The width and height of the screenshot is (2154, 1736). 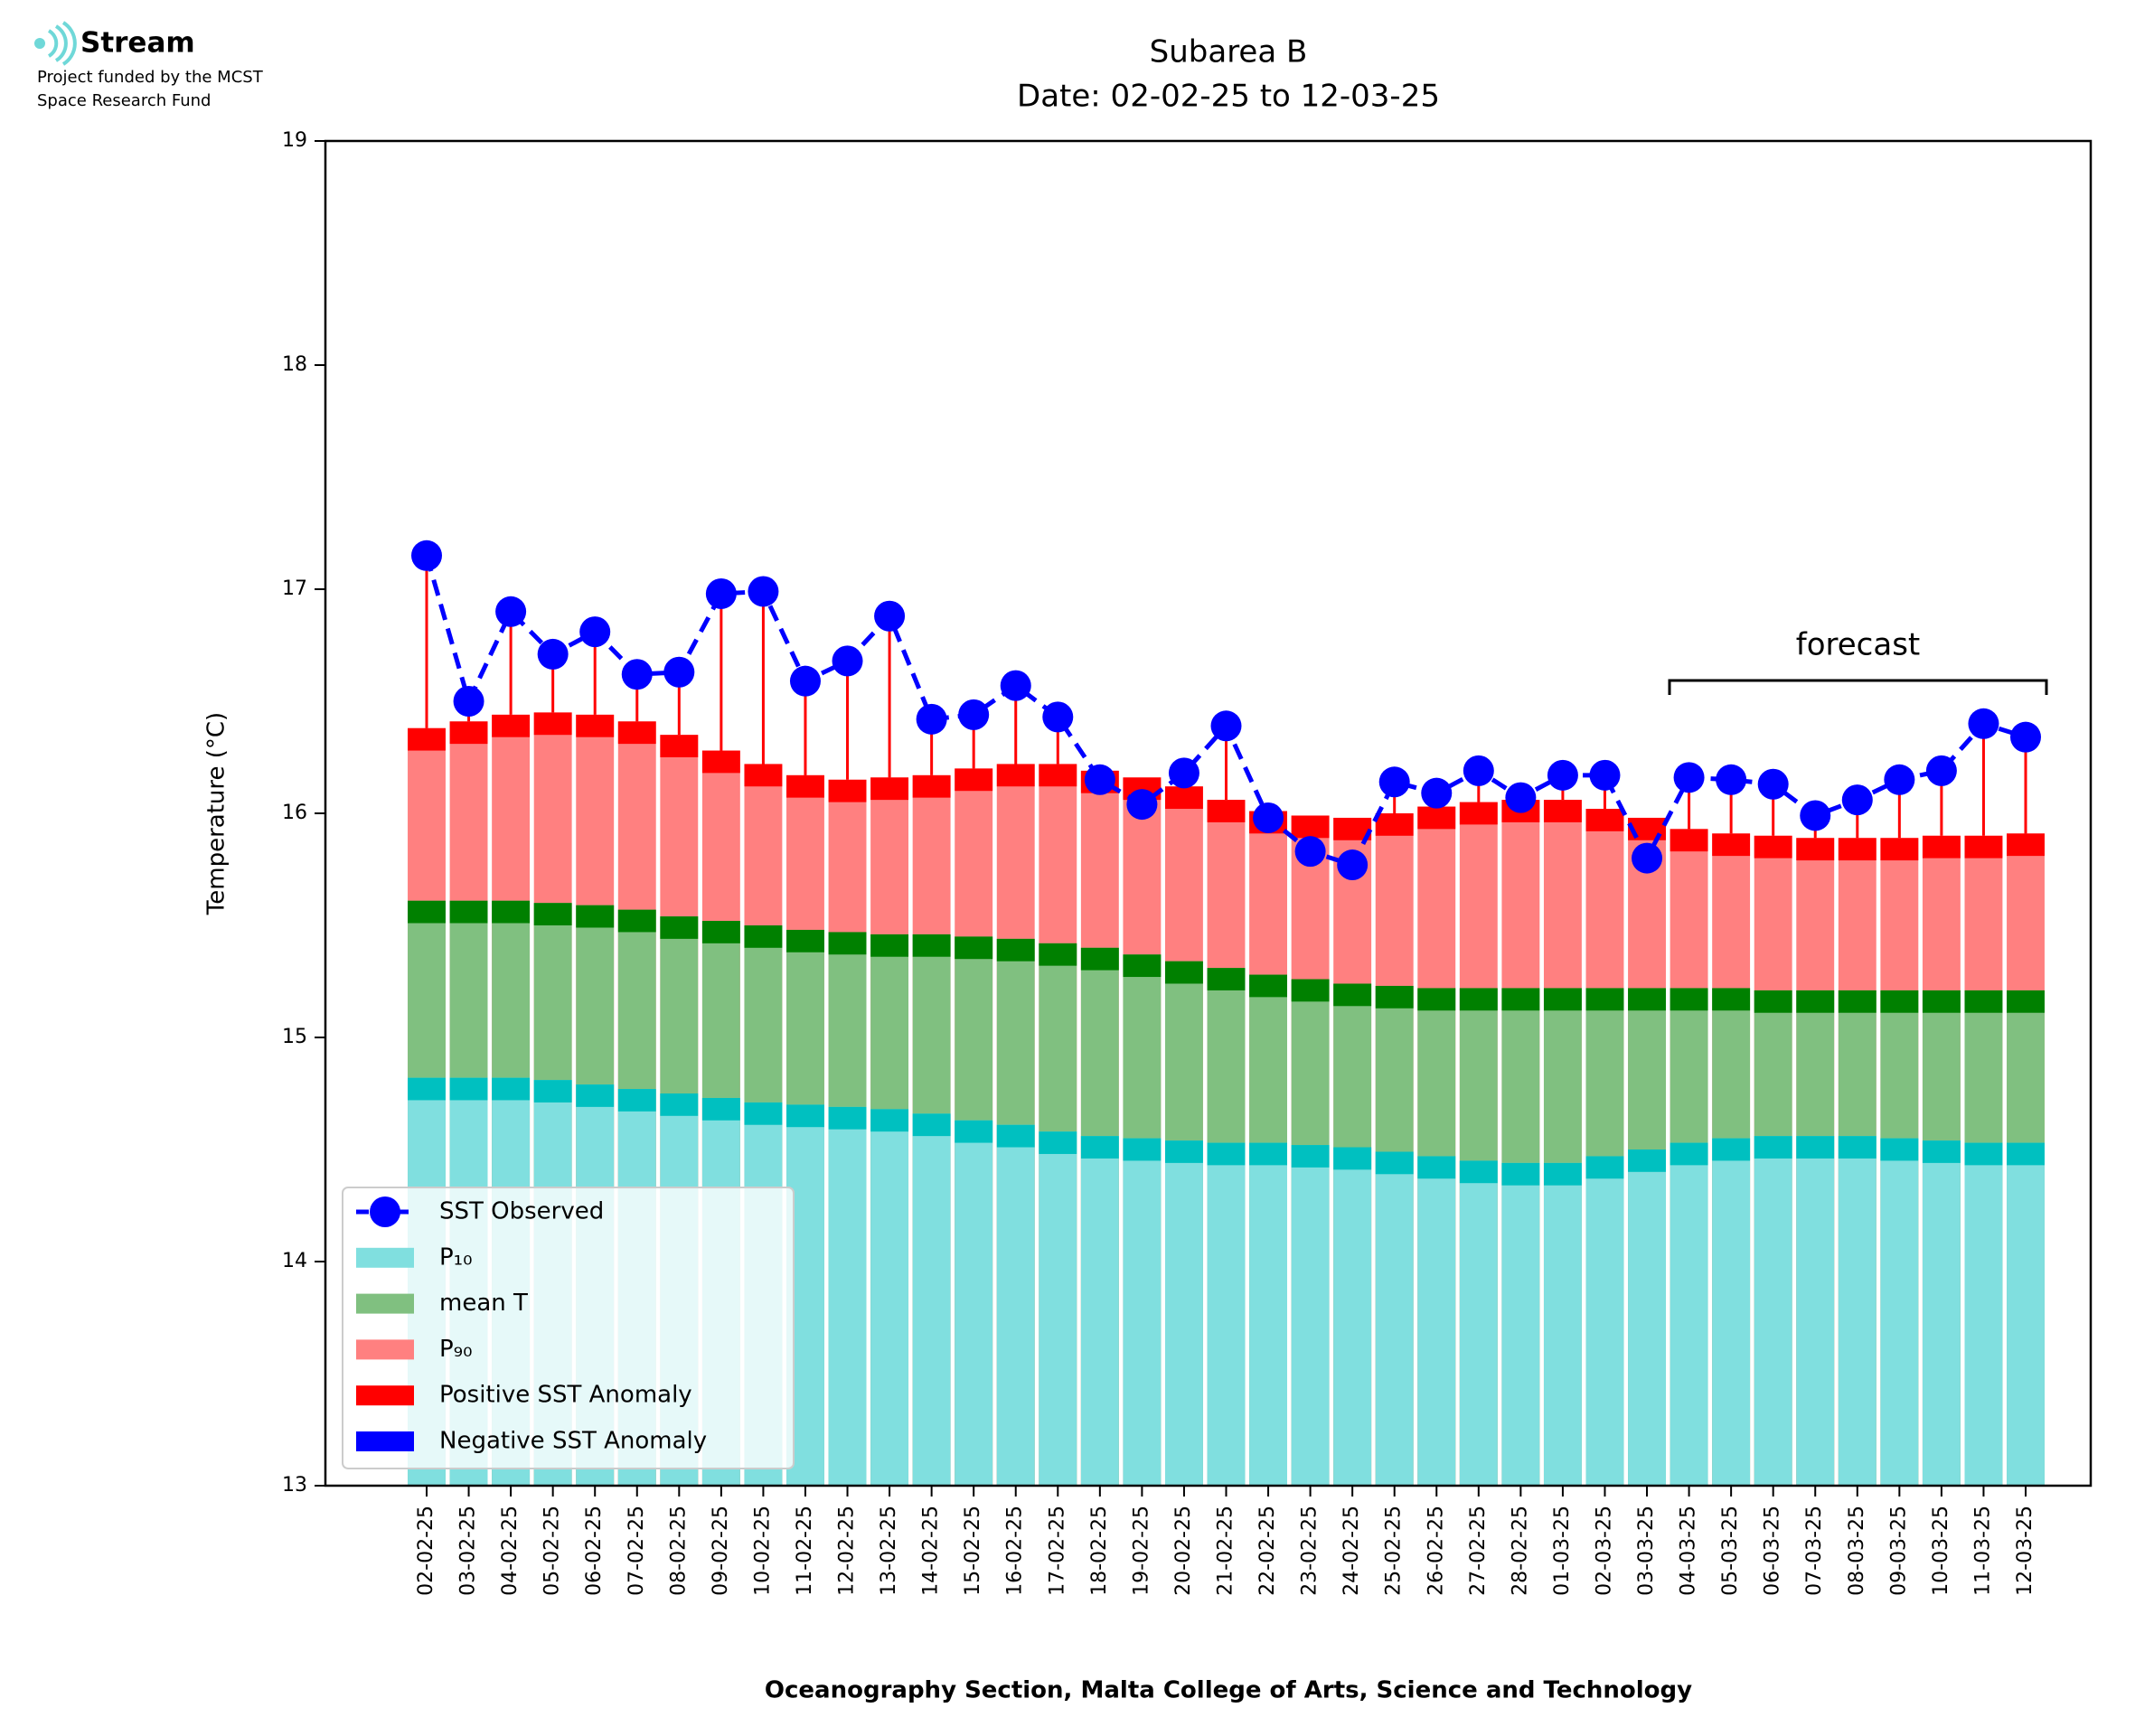 I want to click on logo-line: Space Research Fund, so click(x=124, y=101).